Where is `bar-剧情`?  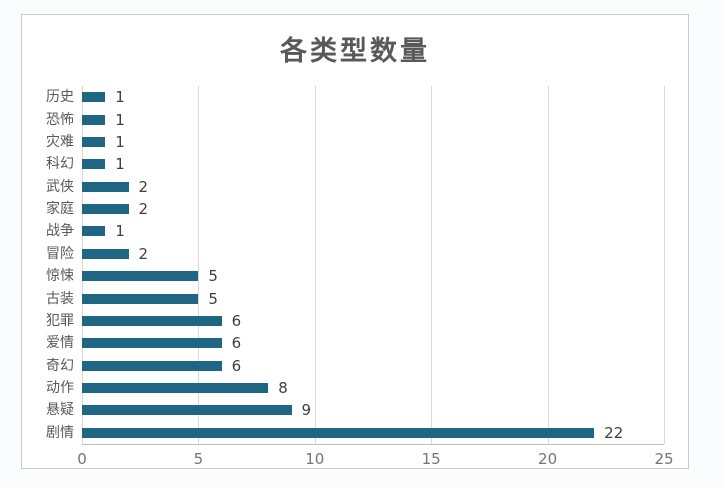 bar-剧情 is located at coordinates (338, 432).